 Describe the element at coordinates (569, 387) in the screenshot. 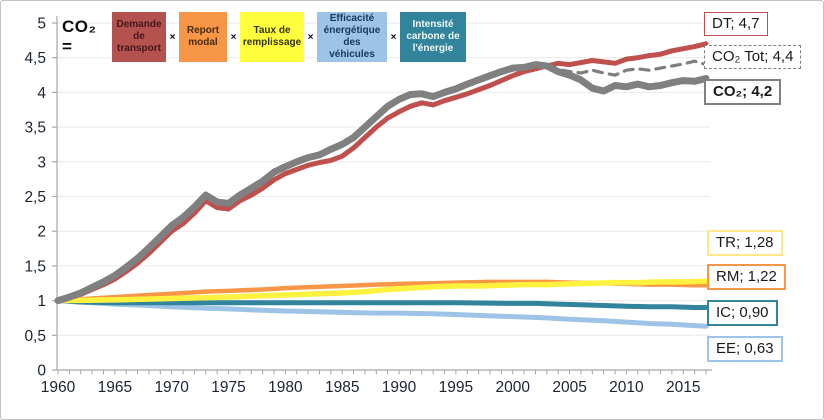

I see `x-tick-label: 2005` at that location.